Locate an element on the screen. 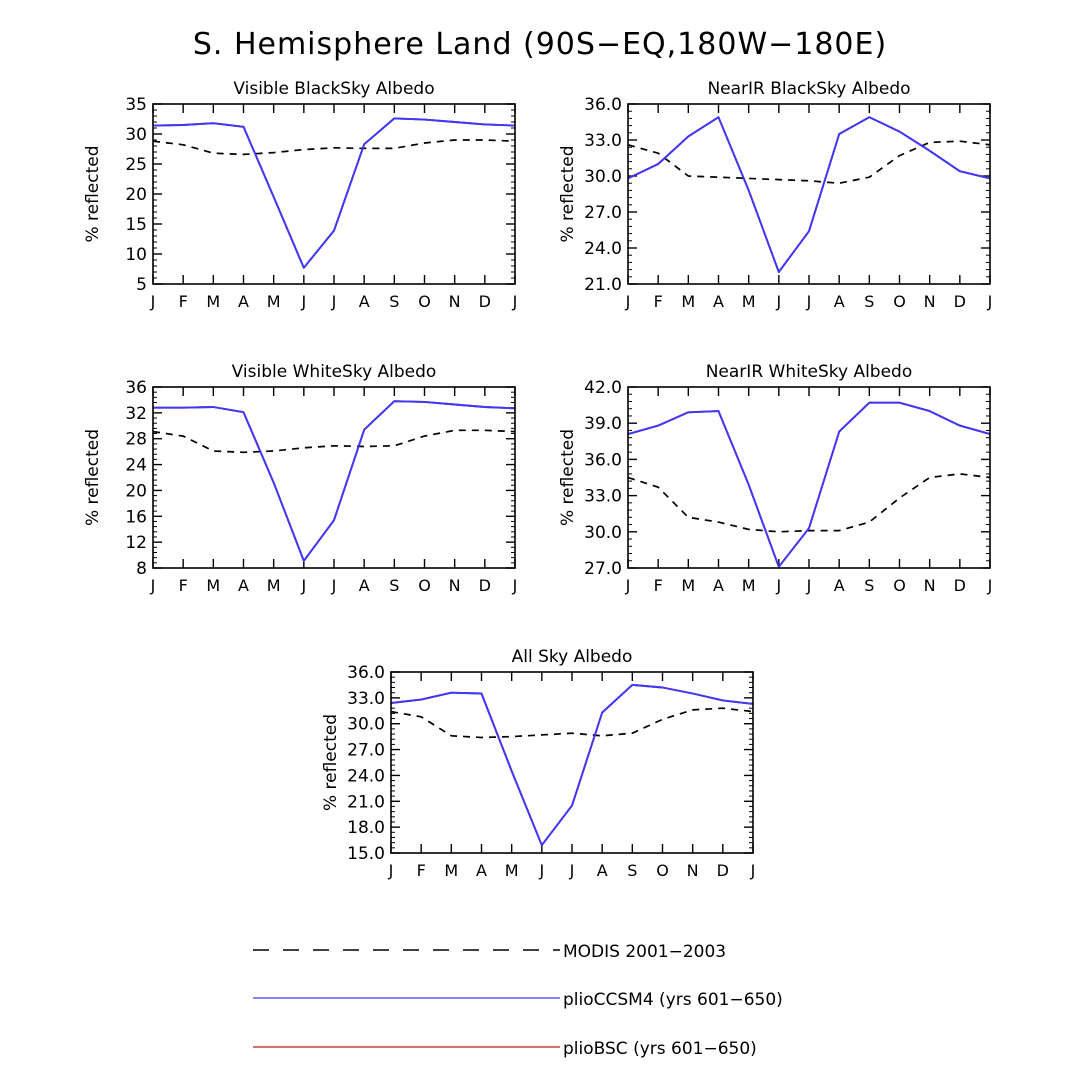 Image resolution: width=1080 pixels, height=1080 pixels. y-tick-label: 28 is located at coordinates (136, 440).